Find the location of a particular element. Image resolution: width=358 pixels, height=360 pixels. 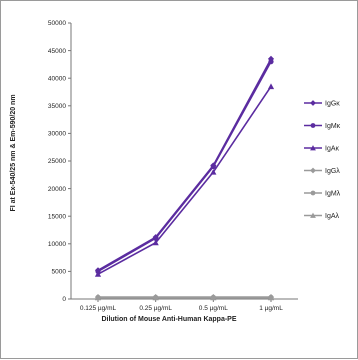

legend-label: IgMλ is located at coordinates (333, 193).